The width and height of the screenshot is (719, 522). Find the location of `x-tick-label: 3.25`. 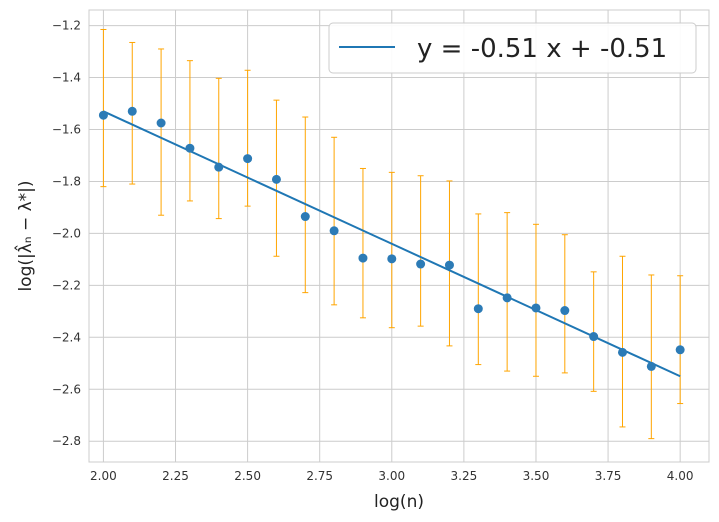

x-tick-label: 3.25 is located at coordinates (464, 476).